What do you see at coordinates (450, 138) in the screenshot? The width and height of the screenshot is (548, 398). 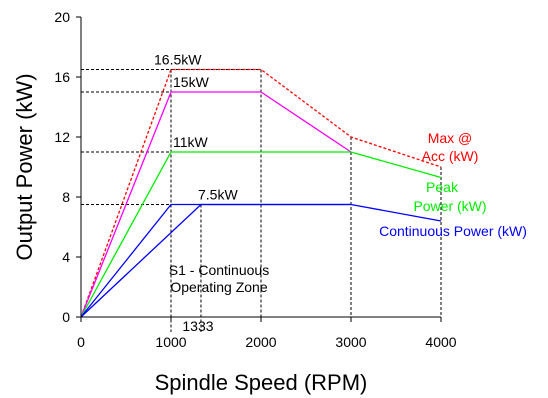 I see `legend-max-line1: Max @` at bounding box center [450, 138].